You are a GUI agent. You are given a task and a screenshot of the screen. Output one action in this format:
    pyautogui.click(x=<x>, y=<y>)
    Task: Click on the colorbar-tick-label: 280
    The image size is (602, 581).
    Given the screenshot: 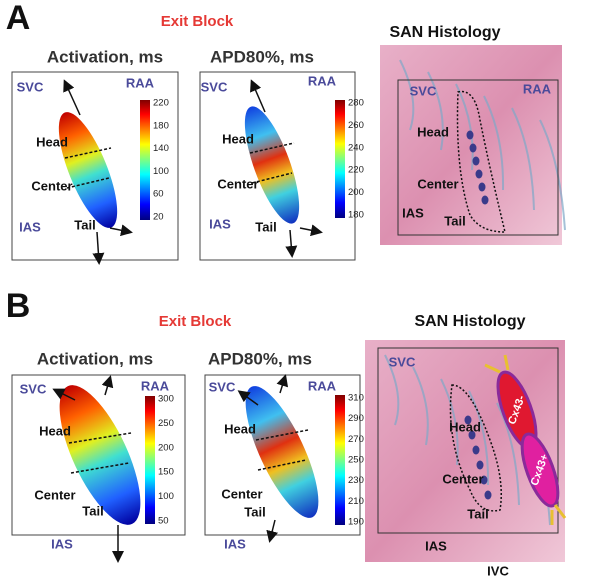 What is the action you would take?
    pyautogui.click(x=356, y=103)
    